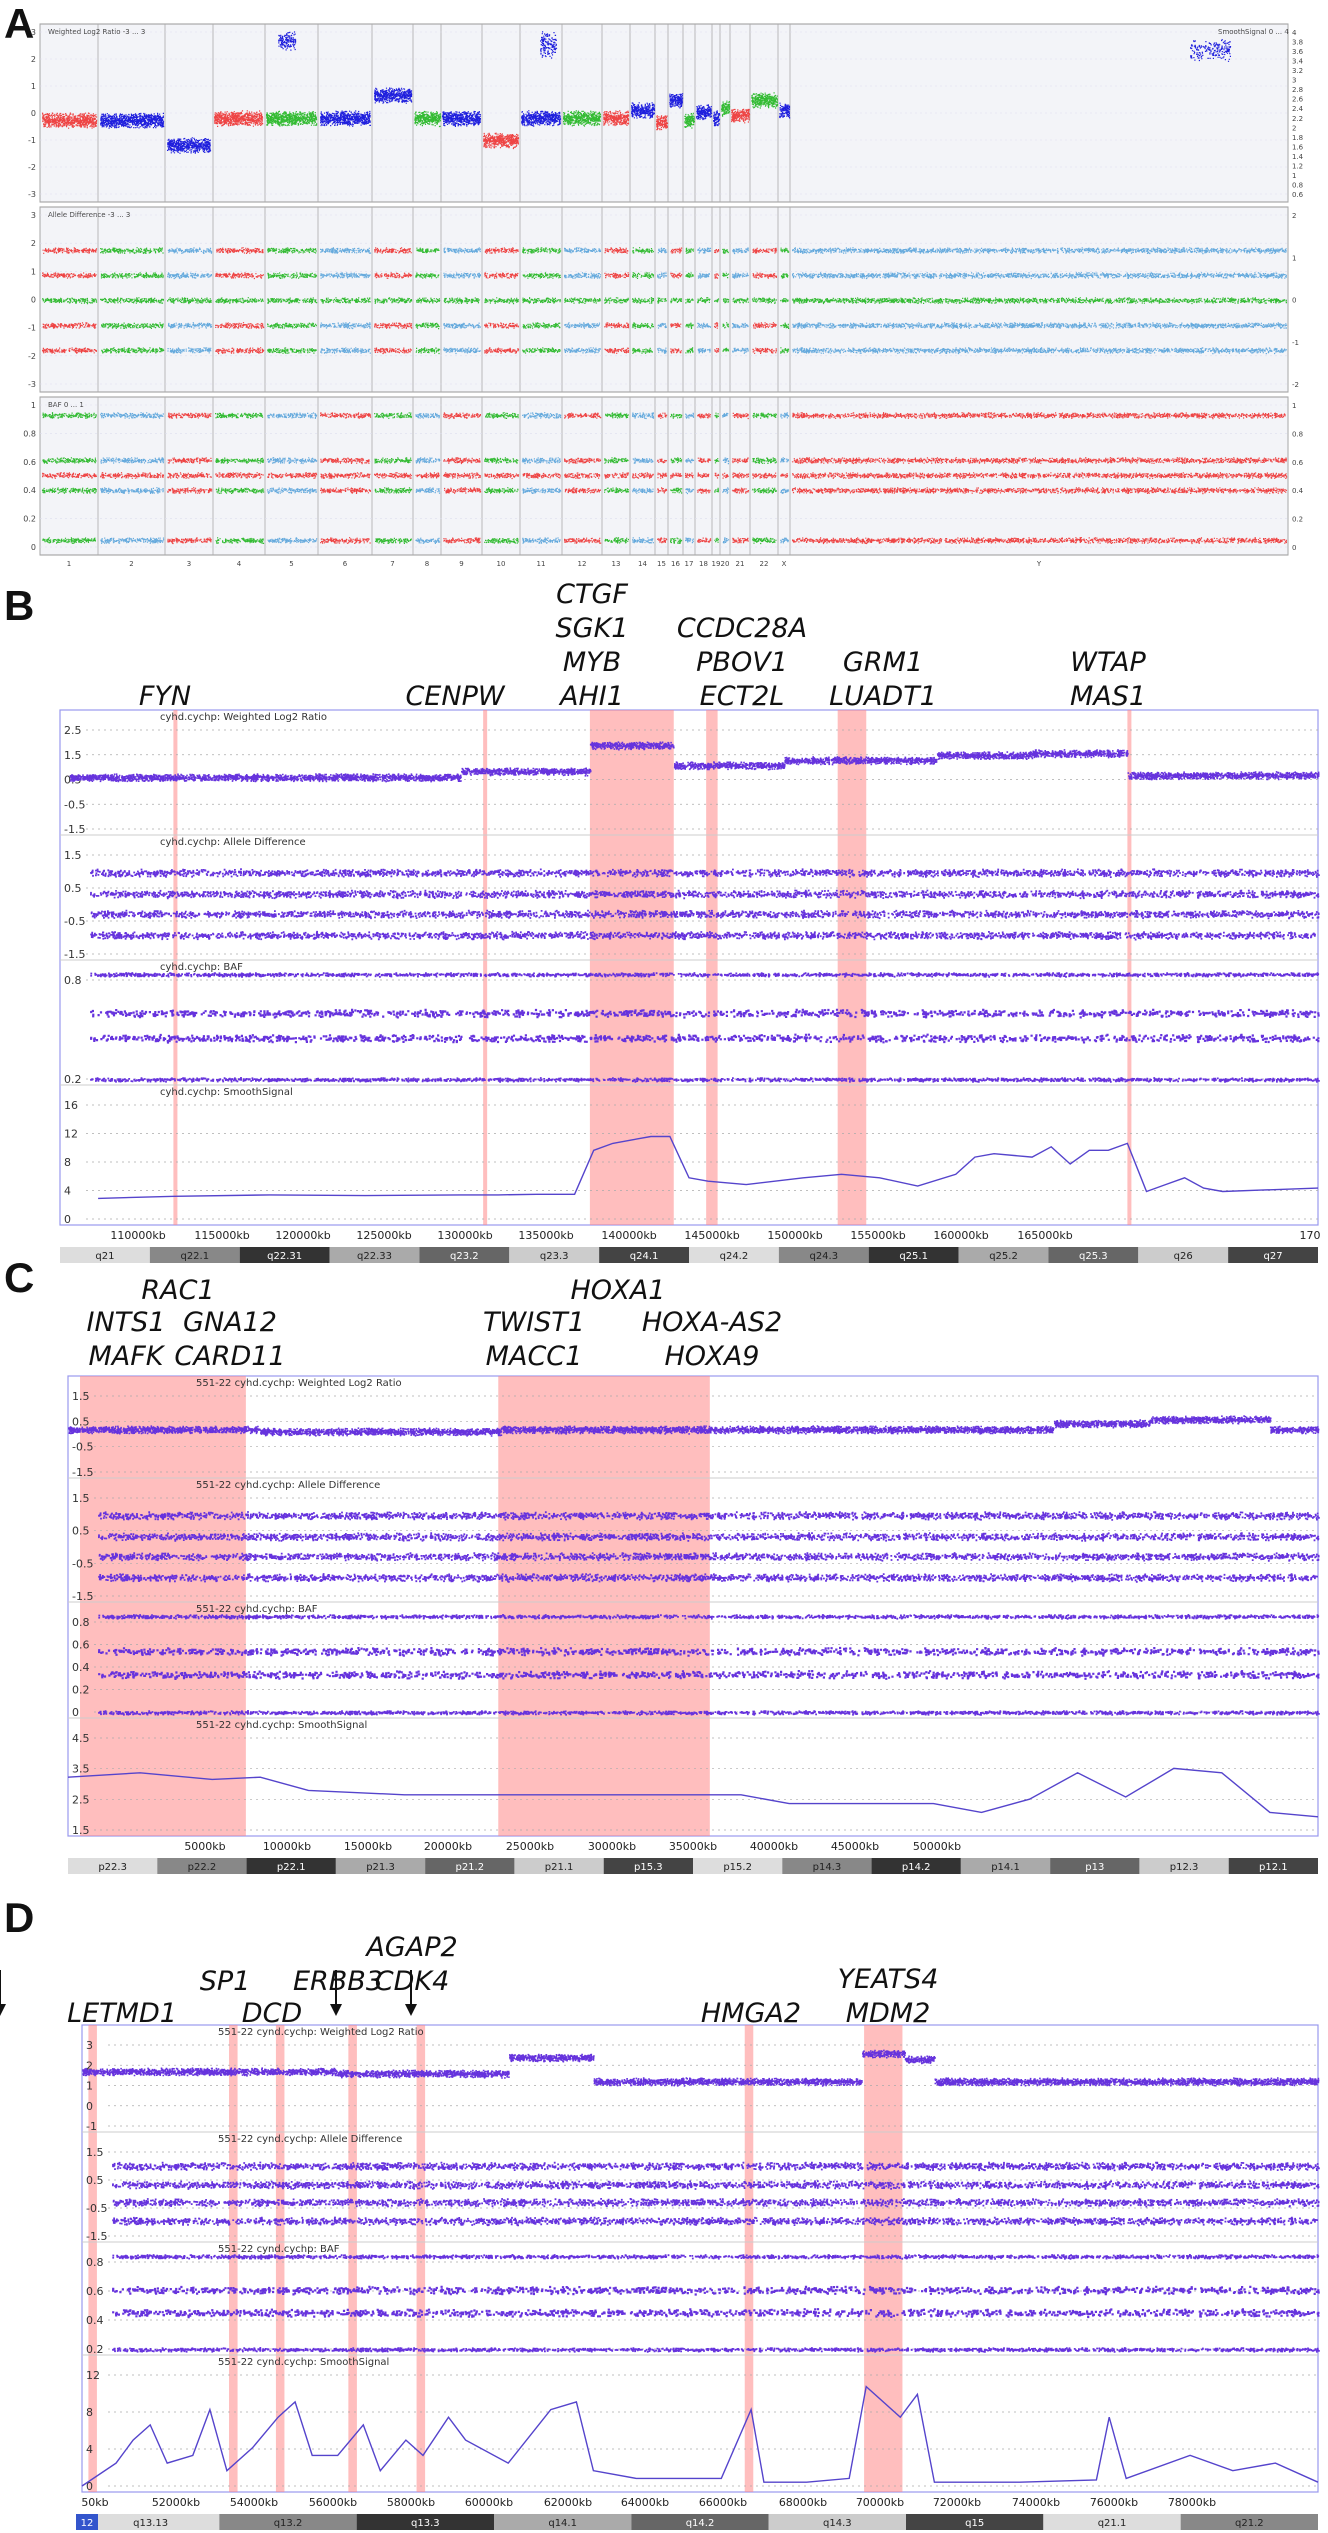 The width and height of the screenshot is (1328, 2533). What do you see at coordinates (960, 1235) in the screenshot?
I see `x-tick-label: 160000kb` at bounding box center [960, 1235].